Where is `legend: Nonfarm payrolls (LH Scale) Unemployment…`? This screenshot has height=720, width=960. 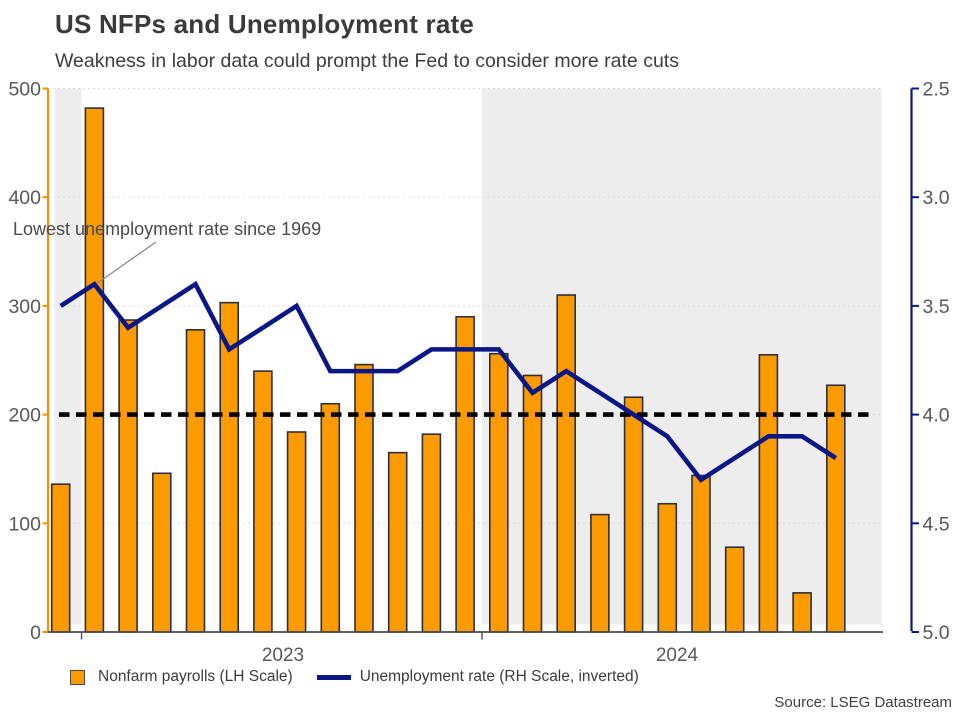 legend: Nonfarm payrolls (LH Scale) Unemployment… is located at coordinates (354, 677).